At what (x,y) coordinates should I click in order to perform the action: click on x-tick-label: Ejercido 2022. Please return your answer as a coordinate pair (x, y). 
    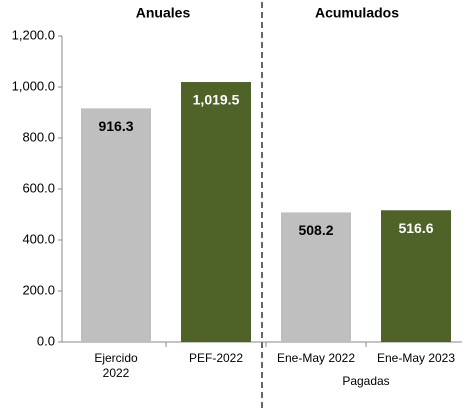
    Looking at the image, I should click on (116, 365).